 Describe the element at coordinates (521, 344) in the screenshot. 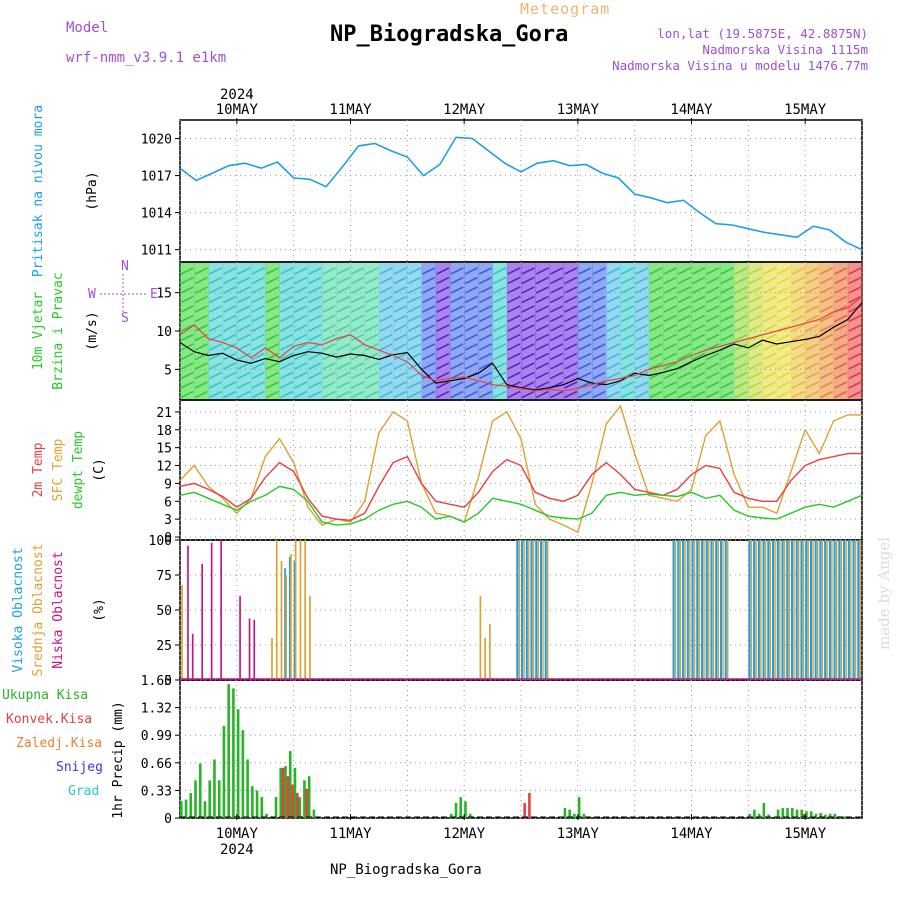

I see `wind-gust-line` at that location.